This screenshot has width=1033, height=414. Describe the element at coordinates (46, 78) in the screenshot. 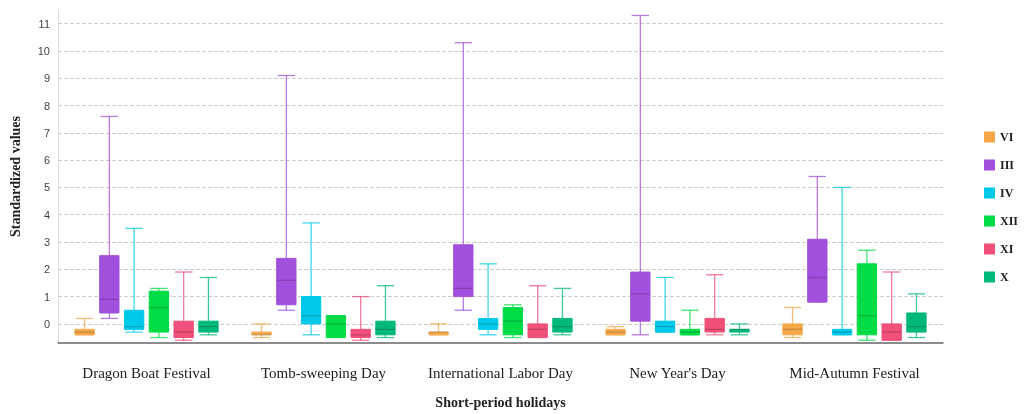

I see `y-tick-label: 9` at that location.